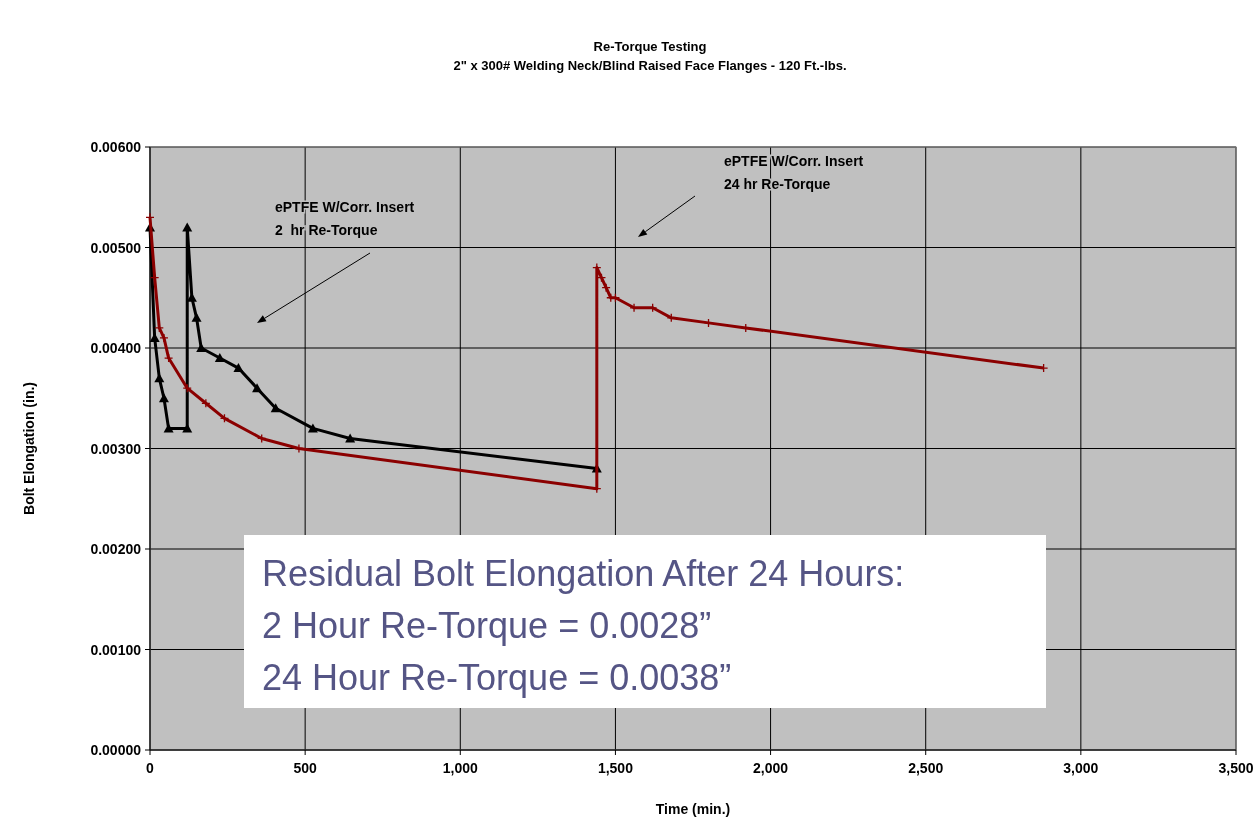  I want to click on annotation: Residual Bolt Elongation After 24 Hours: 2 Hour Re-Torque = 0.0028” 24 Hour Re-Torque = 0.0038”, so click(583, 625).